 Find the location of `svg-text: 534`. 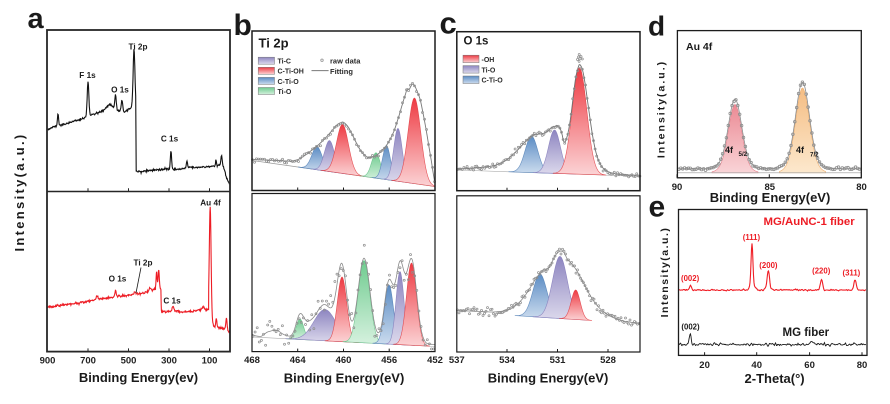

svg-text: 534 is located at coordinates (507, 360).